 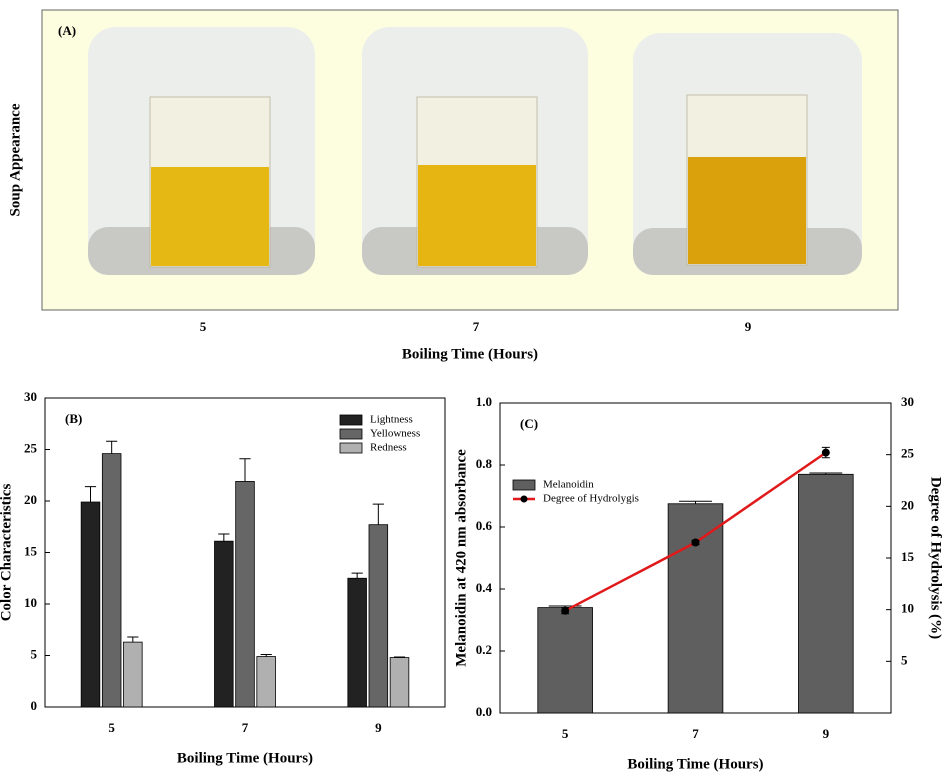 What do you see at coordinates (34, 653) in the screenshot?
I see `y-tick-label: 5` at bounding box center [34, 653].